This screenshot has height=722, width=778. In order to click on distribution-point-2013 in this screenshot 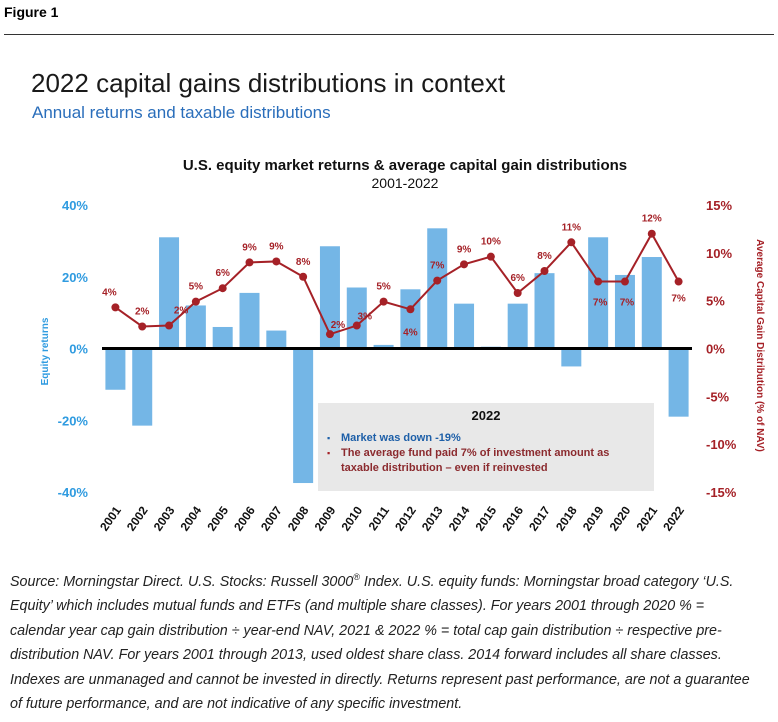, I will do `click(437, 280)`.